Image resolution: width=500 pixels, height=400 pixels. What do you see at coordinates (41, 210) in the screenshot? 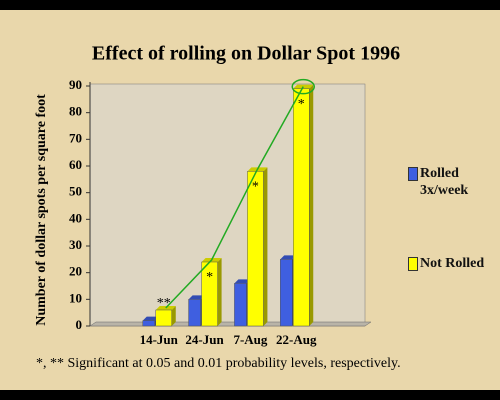
I see `y-axis-label: Number of dollar spots per square foot` at bounding box center [41, 210].